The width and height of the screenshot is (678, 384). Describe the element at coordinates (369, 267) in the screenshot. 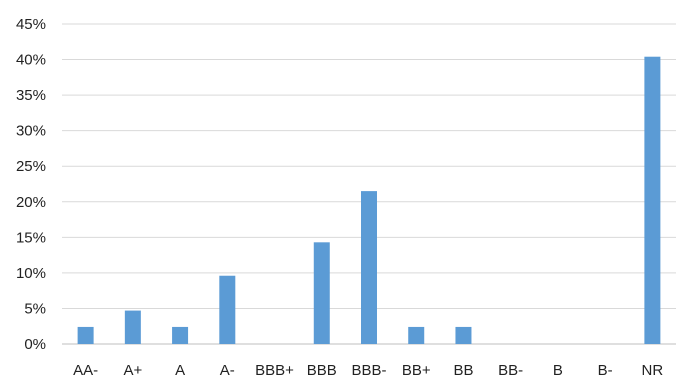

I see `bar-BBB-` at that location.